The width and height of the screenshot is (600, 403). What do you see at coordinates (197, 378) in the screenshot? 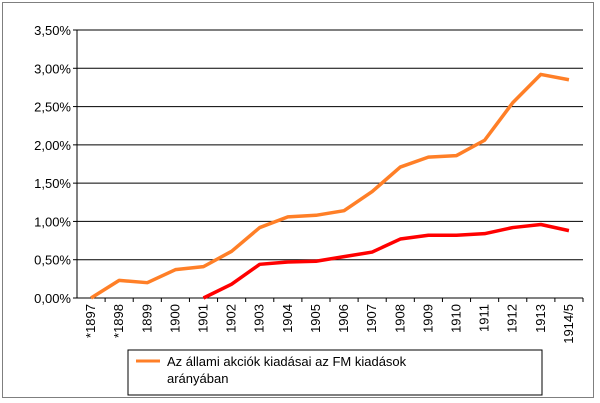
I see `legend-label-line-2: arányában` at bounding box center [197, 378].